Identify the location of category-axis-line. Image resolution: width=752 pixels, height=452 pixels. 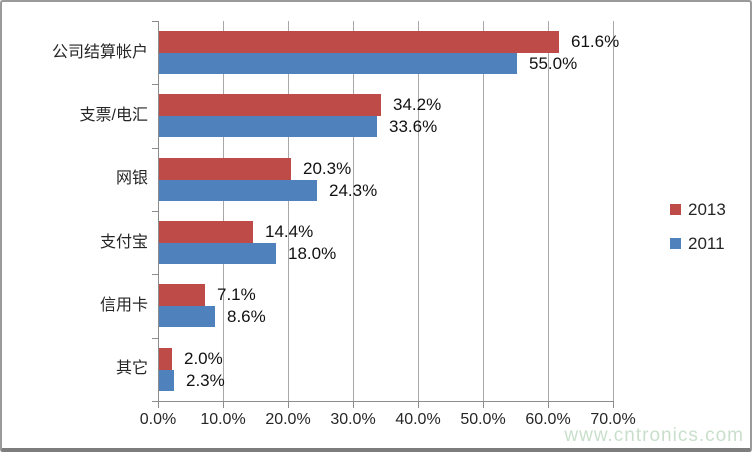
(158, 211).